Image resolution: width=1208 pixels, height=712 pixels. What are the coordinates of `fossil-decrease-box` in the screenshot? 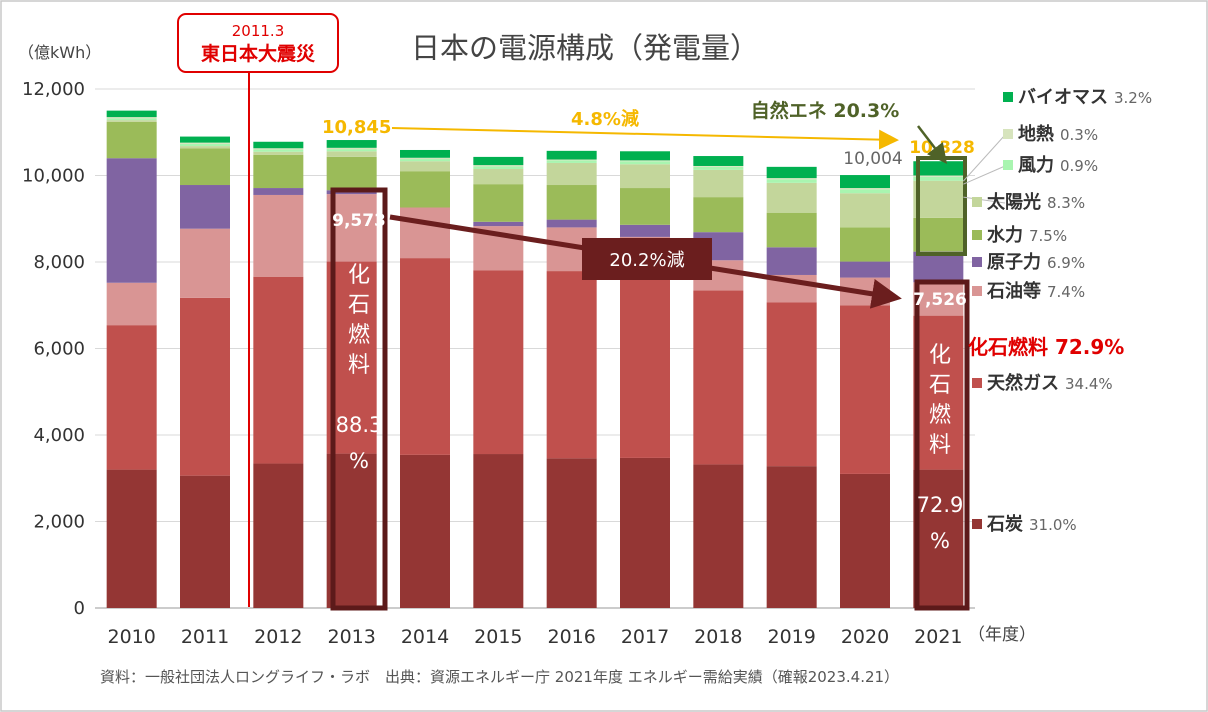 It's located at (647, 259).